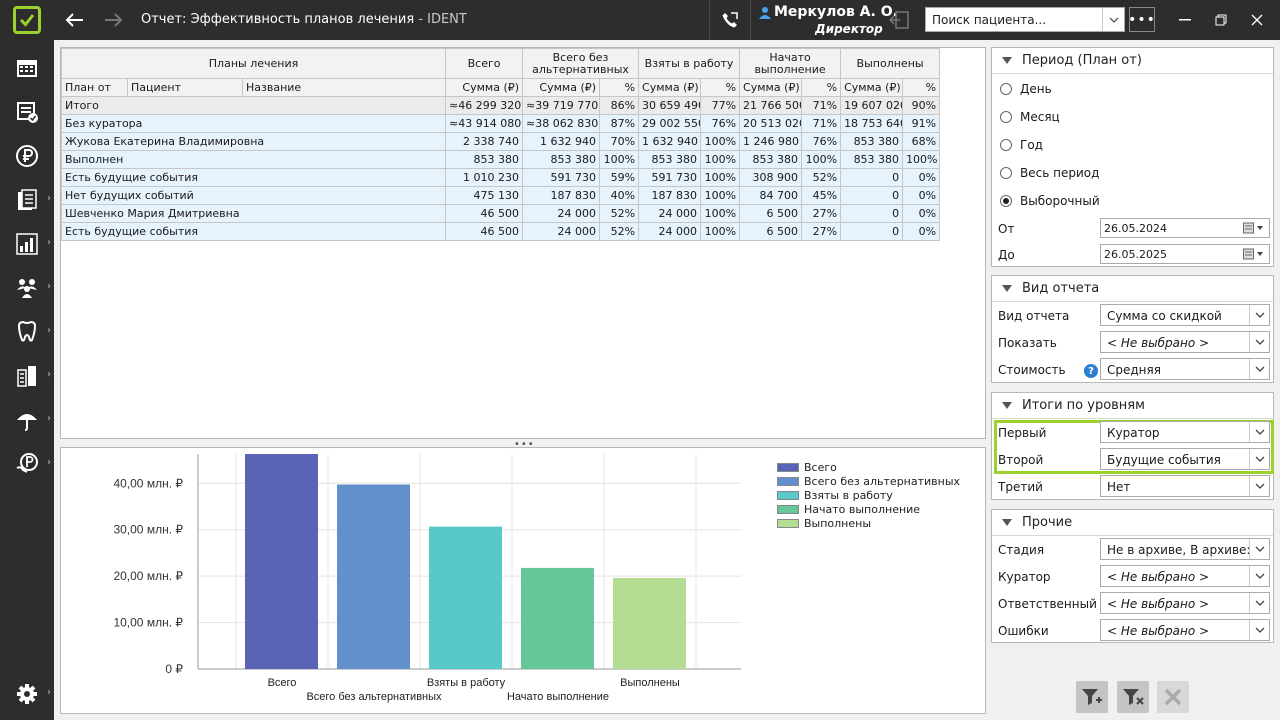 This screenshot has height=720, width=1280. I want to click on header-taken: Взяты в работу, so click(689, 63).